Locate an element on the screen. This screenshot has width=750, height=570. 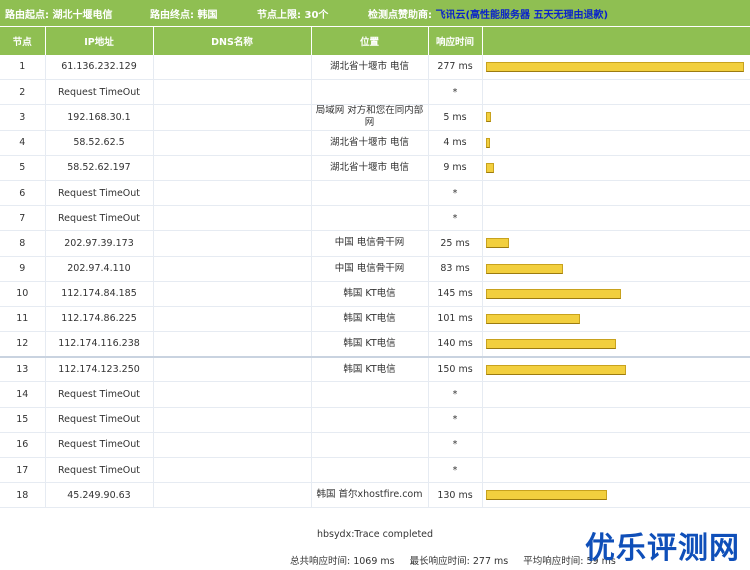
hop-cell: 17 is located at coordinates (23, 470).